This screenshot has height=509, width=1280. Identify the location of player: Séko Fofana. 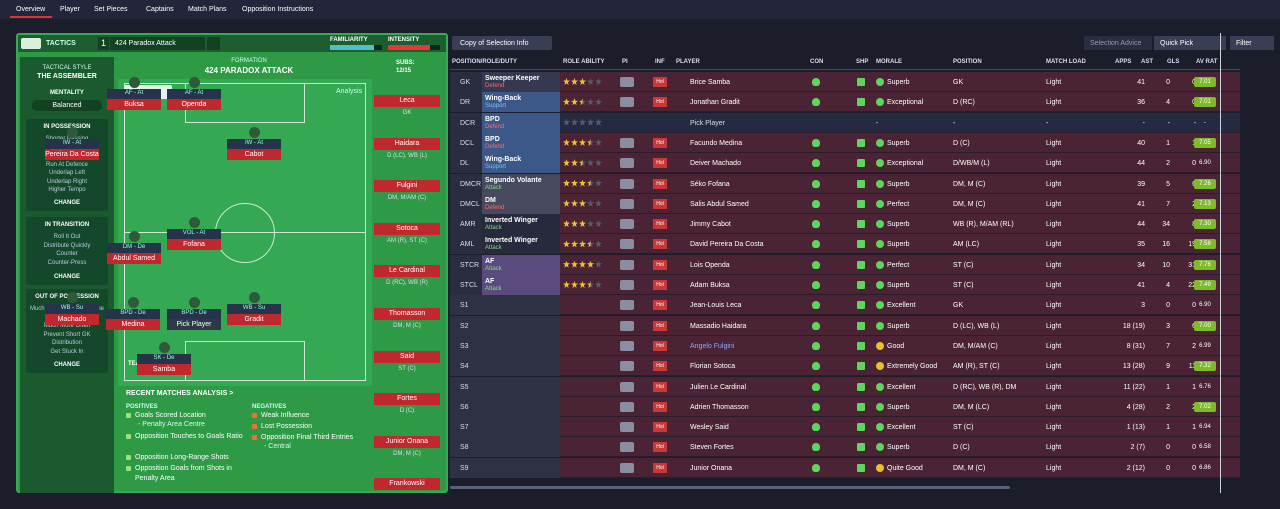
(710, 184).